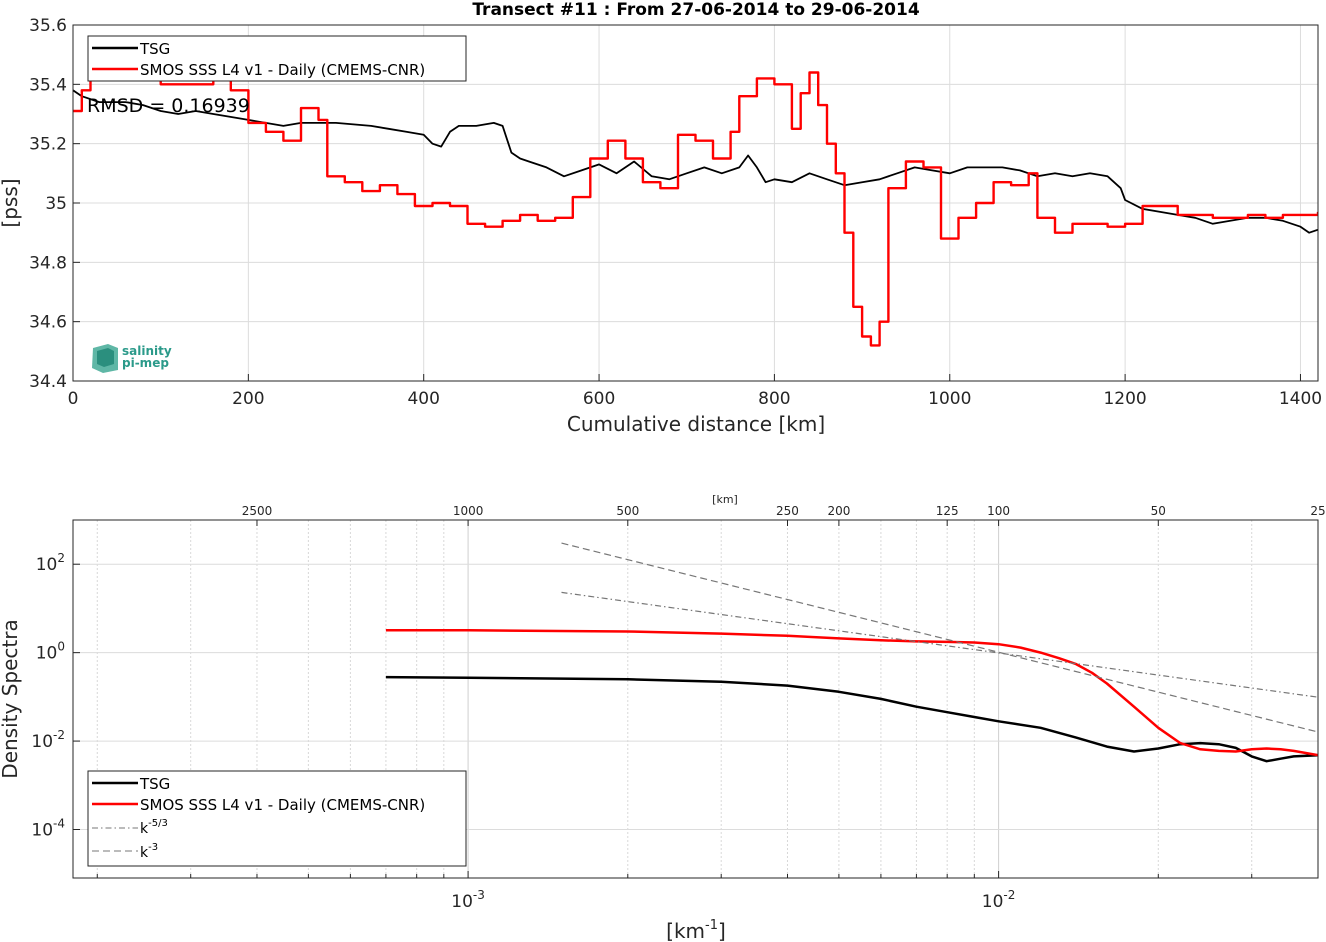 The height and width of the screenshot is (942, 1326). I want to click on bottom-top-axis-tick-label: 250, so click(787, 511).